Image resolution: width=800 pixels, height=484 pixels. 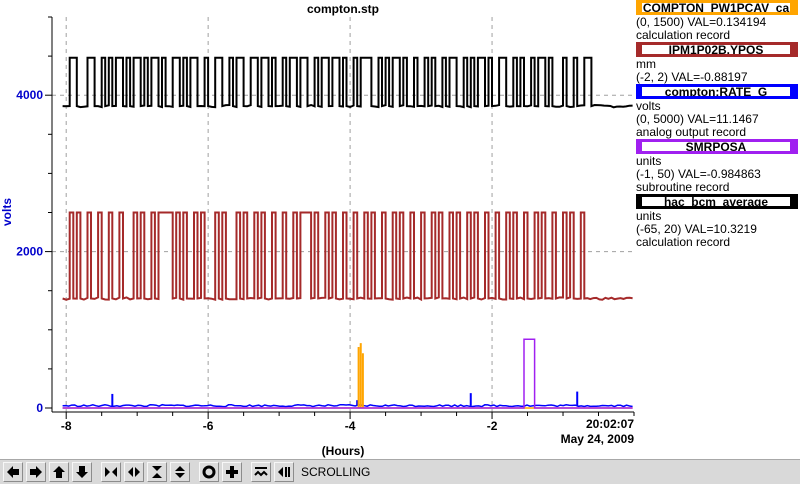 I want to click on expand-horizontal-icon, so click(x=134, y=472).